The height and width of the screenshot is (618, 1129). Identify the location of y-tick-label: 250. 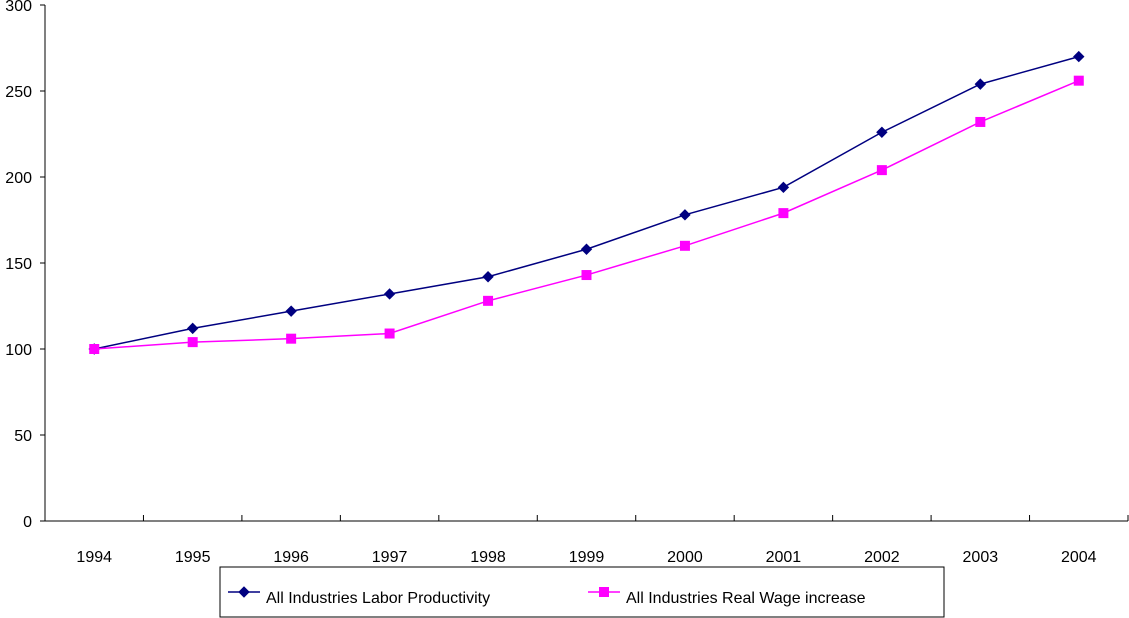
(18, 92).